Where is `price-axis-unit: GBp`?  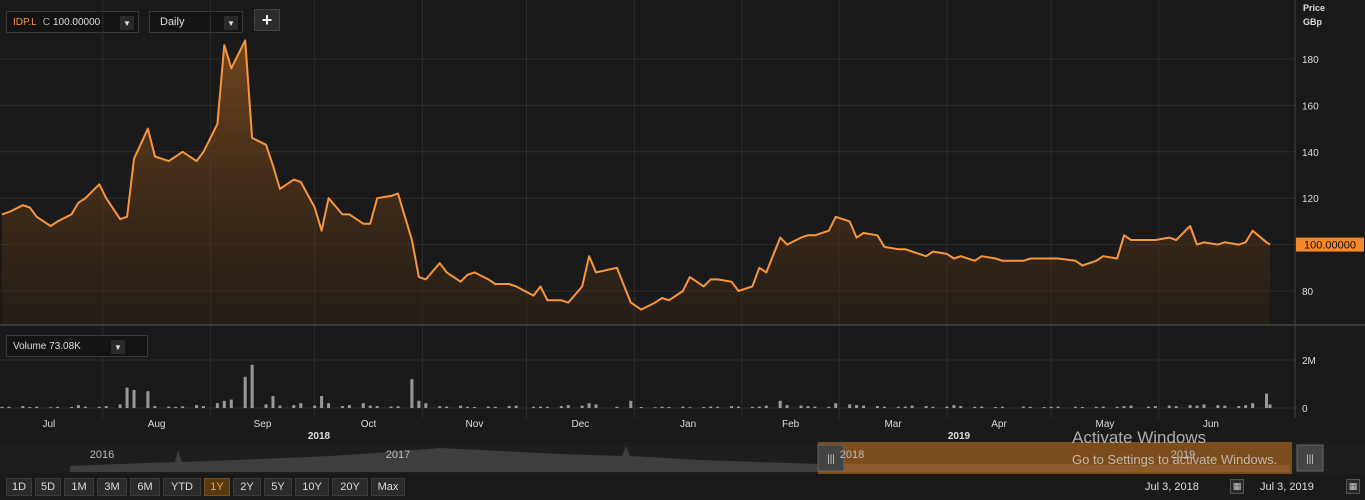
price-axis-unit: GBp is located at coordinates (1313, 22).